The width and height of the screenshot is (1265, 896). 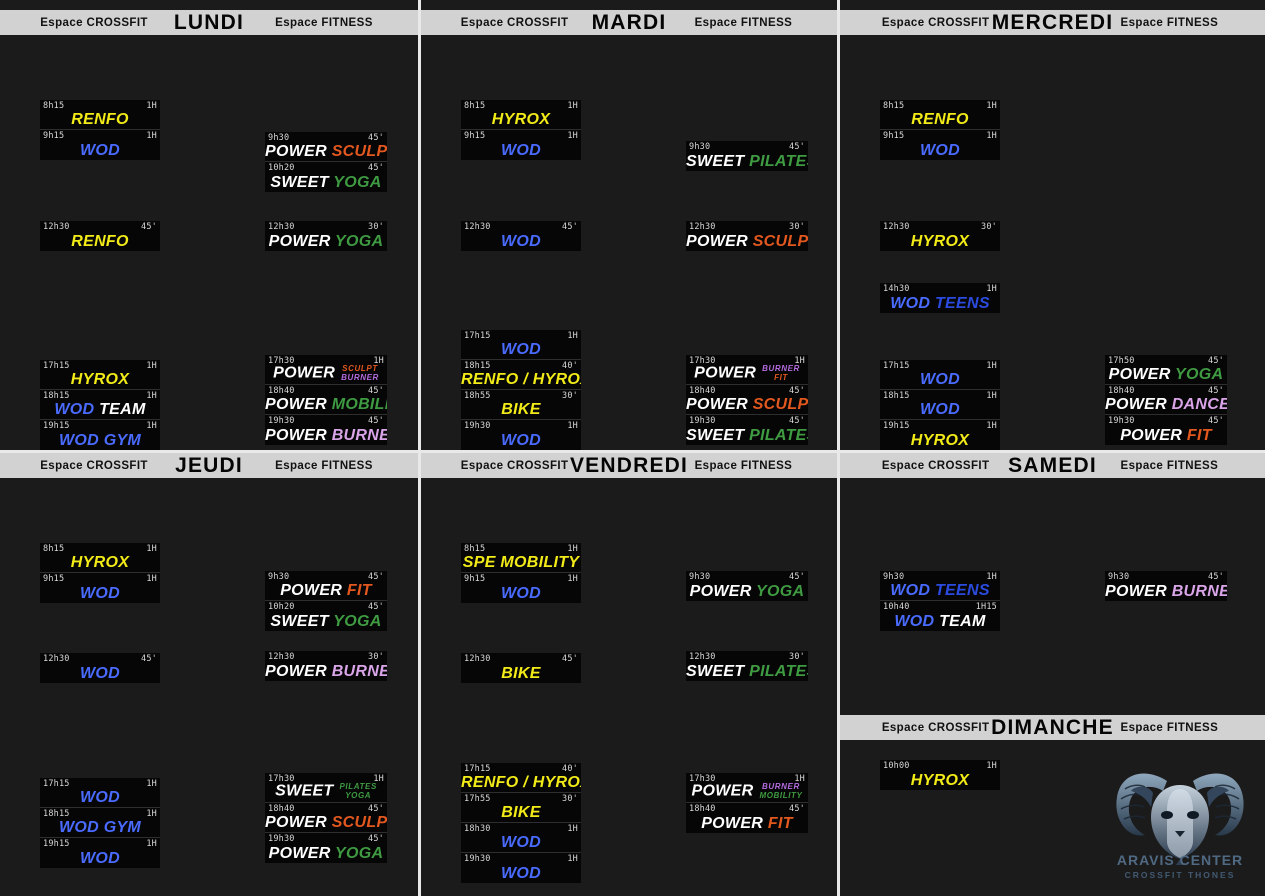 I want to click on session-card: 19h15 1H HYROX, so click(x=940, y=435).